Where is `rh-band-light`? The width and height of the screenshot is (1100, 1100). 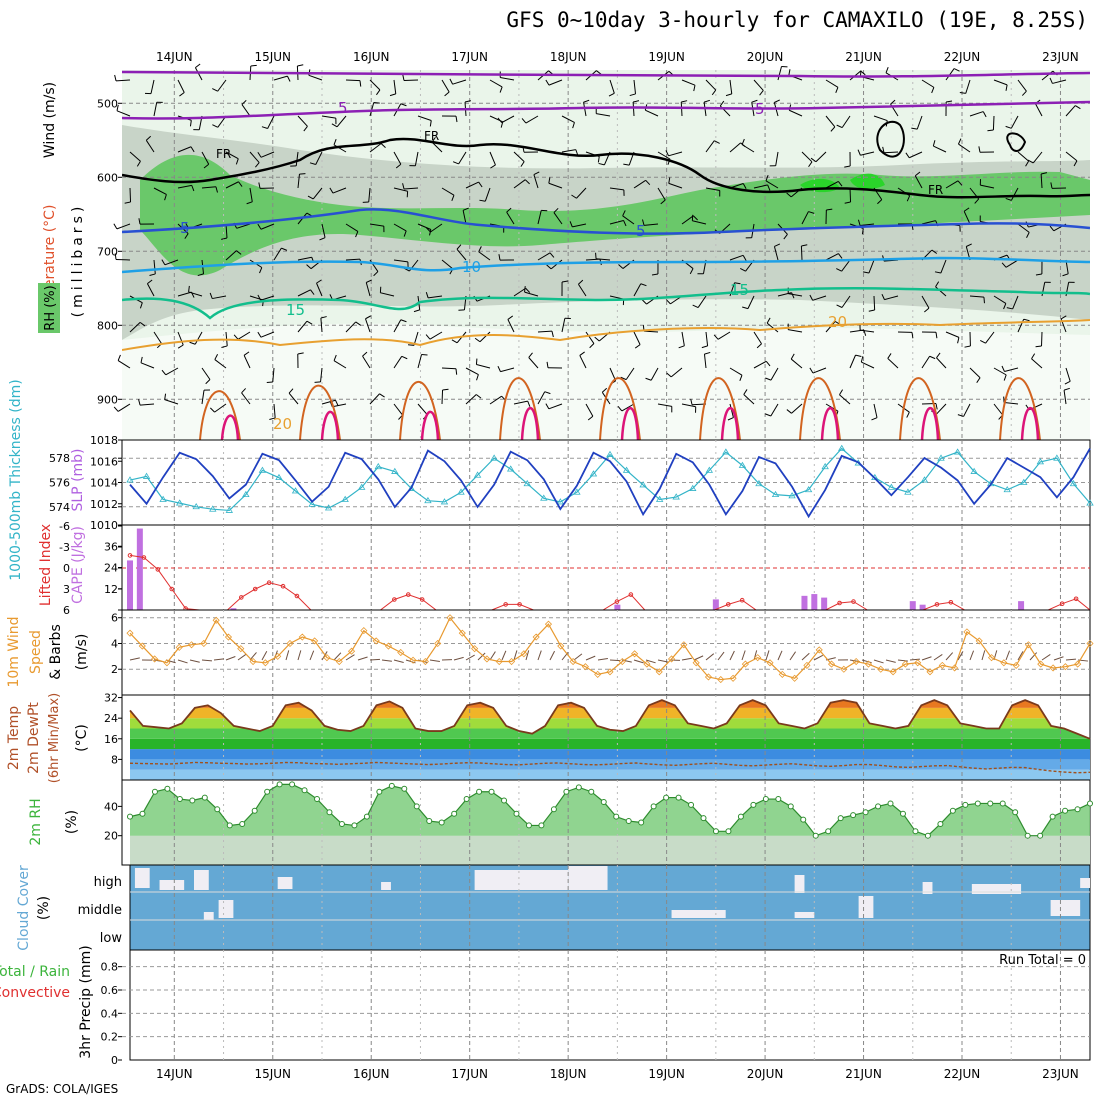 rh-band-light is located at coordinates (606, 381).